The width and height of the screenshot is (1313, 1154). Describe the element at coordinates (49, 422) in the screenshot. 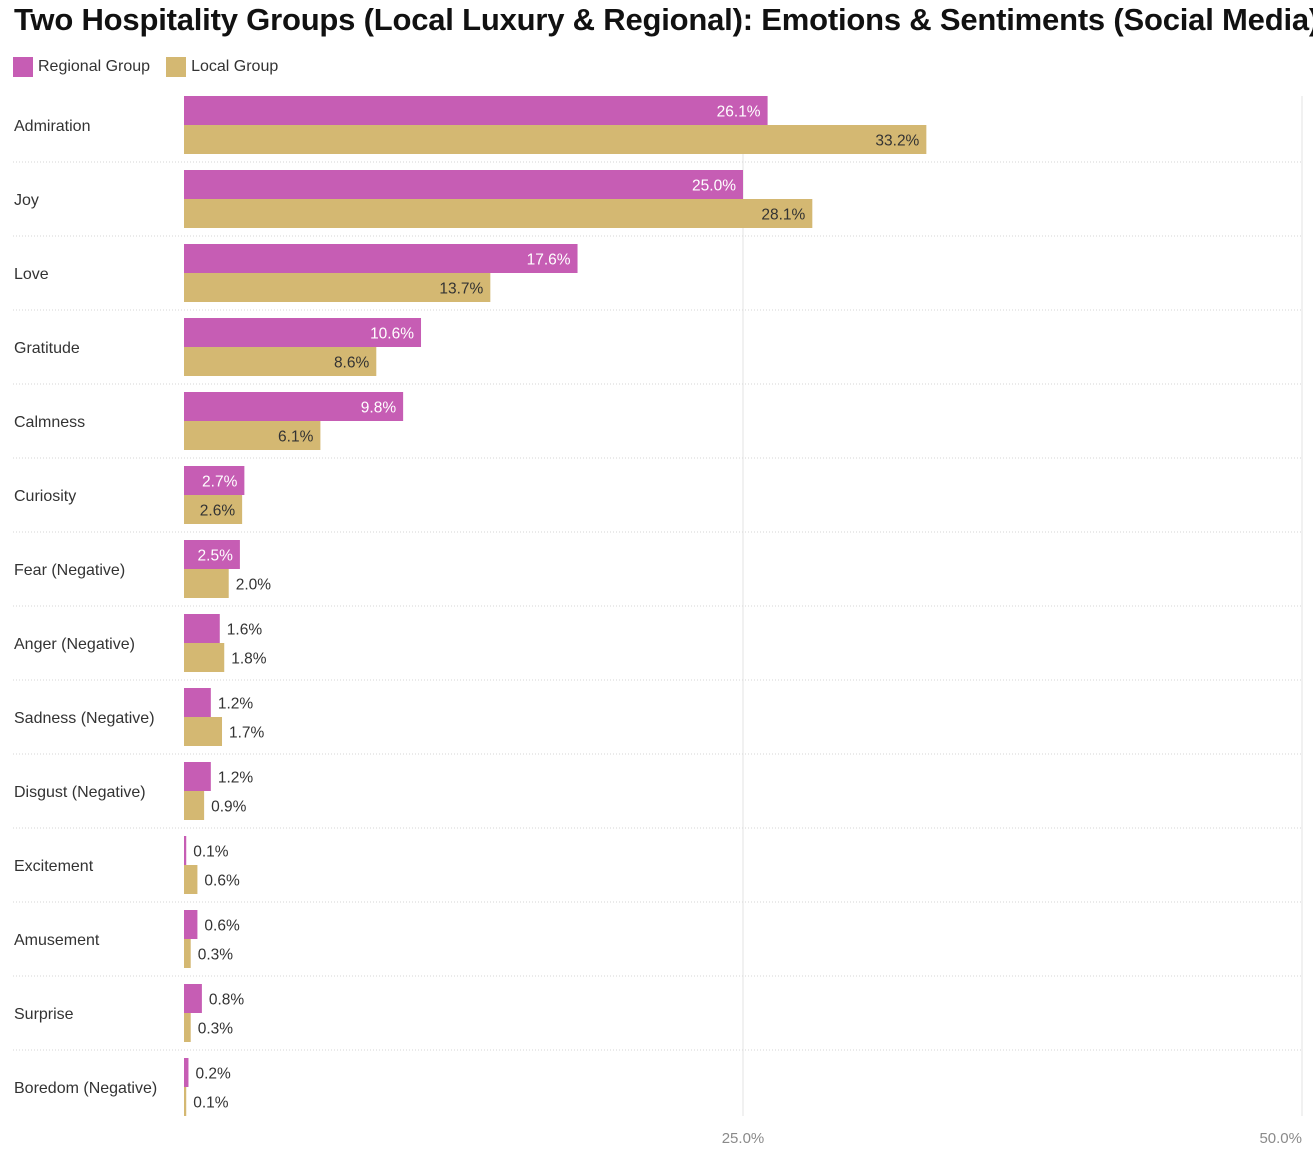

I see `category-label: Calmness` at that location.